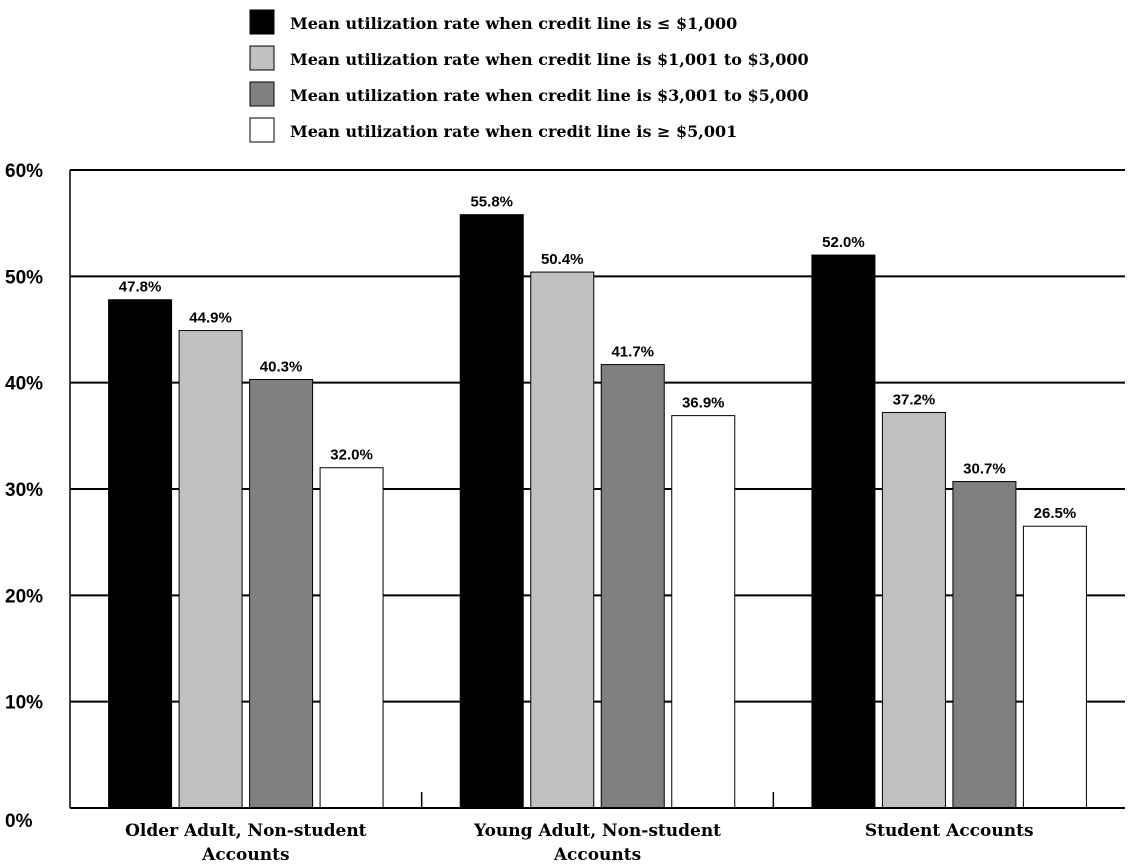 This screenshot has width=1130, height=868. Describe the element at coordinates (24, 596) in the screenshot. I see `y-tick-label: 20%` at that location.